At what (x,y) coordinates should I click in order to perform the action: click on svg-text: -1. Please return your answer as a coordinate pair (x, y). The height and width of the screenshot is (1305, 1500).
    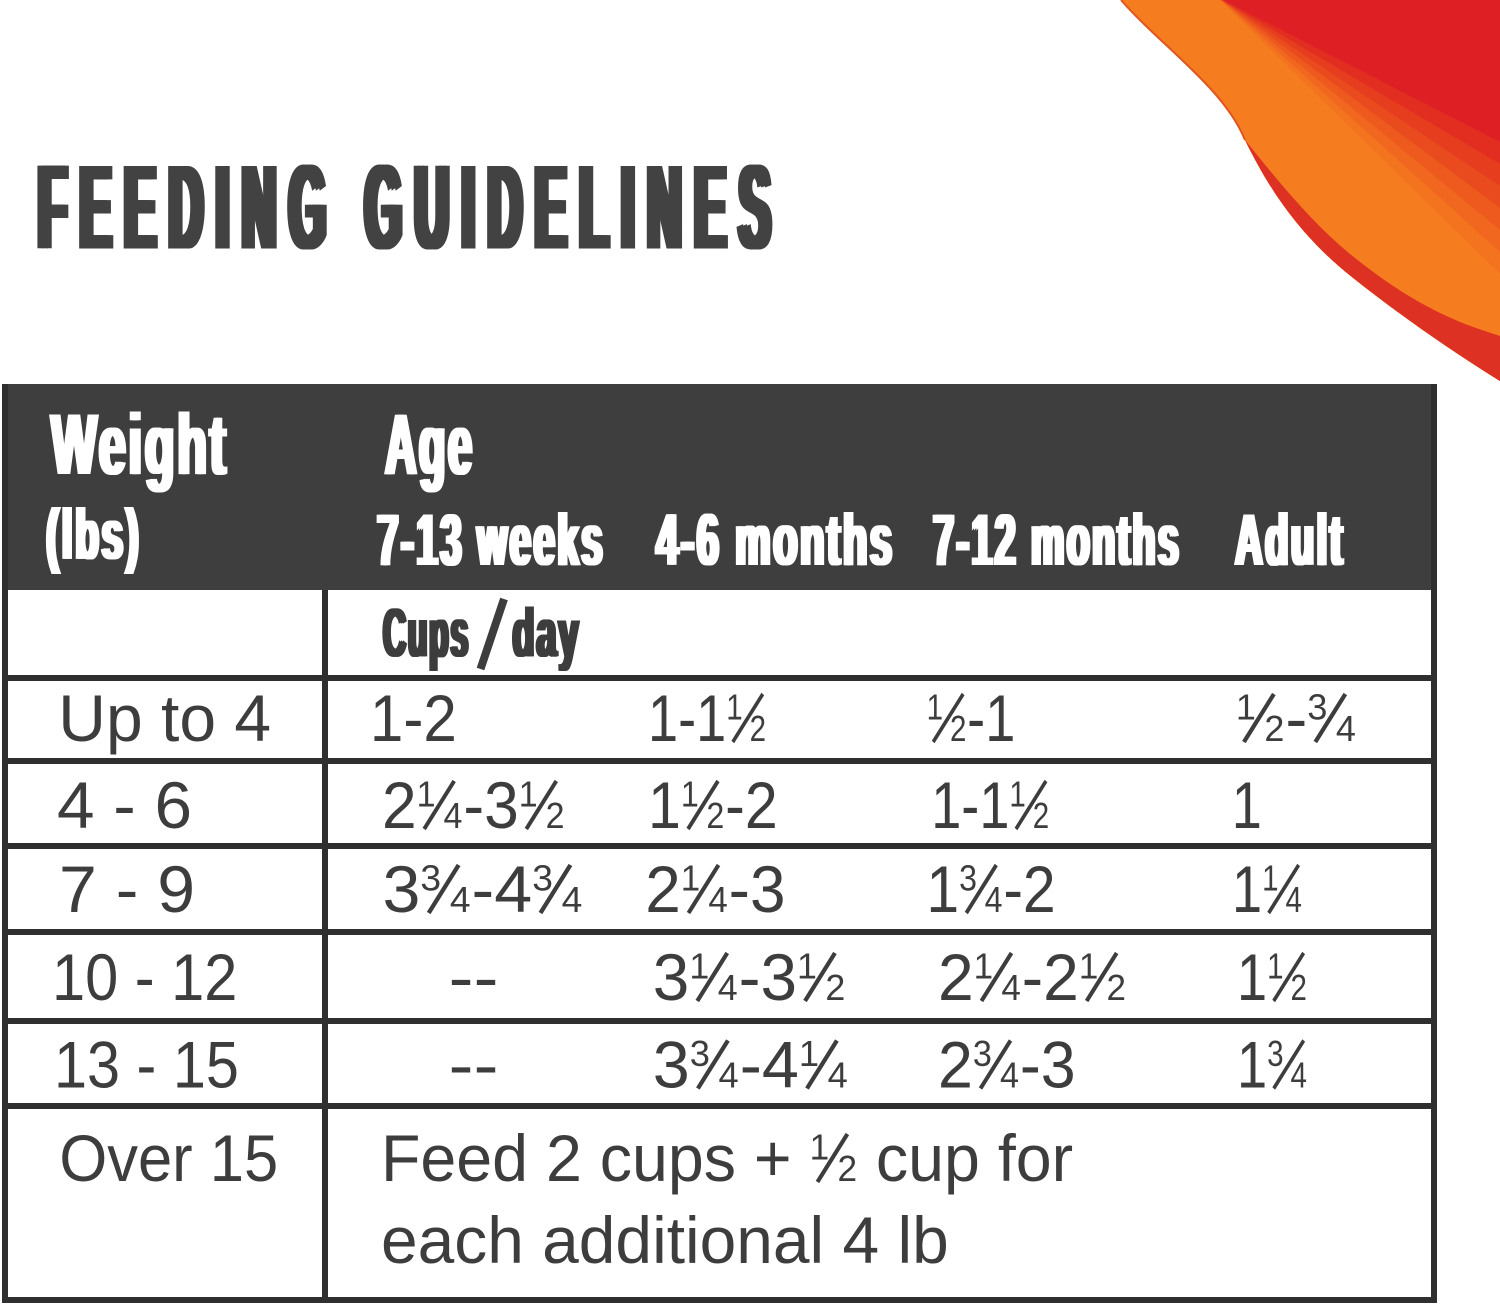
    Looking at the image, I should click on (991, 718).